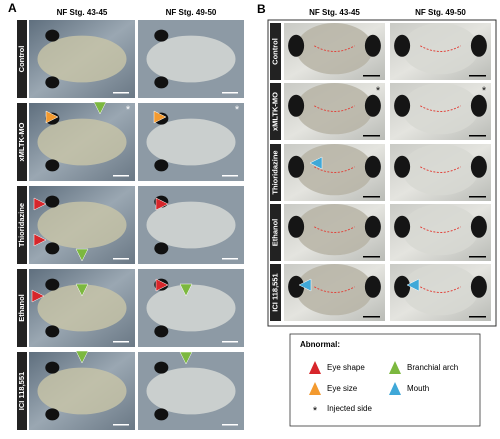 The image size is (500, 439). What do you see at coordinates (320, 344) in the screenshot?
I see `legend-title: Abnormal:` at bounding box center [320, 344].